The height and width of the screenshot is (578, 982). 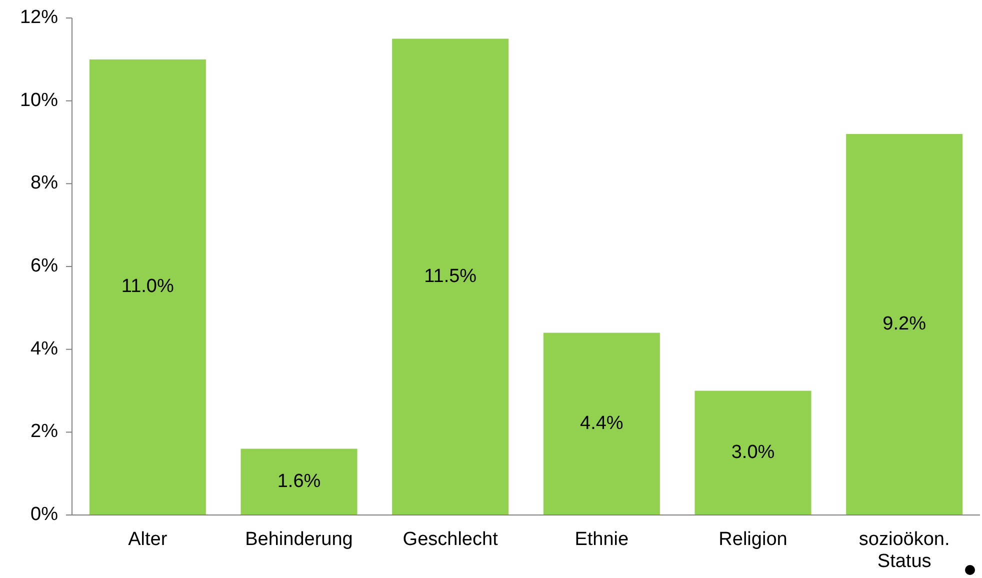 What do you see at coordinates (44, 183) in the screenshot?
I see `y-tick-label: 8%` at bounding box center [44, 183].